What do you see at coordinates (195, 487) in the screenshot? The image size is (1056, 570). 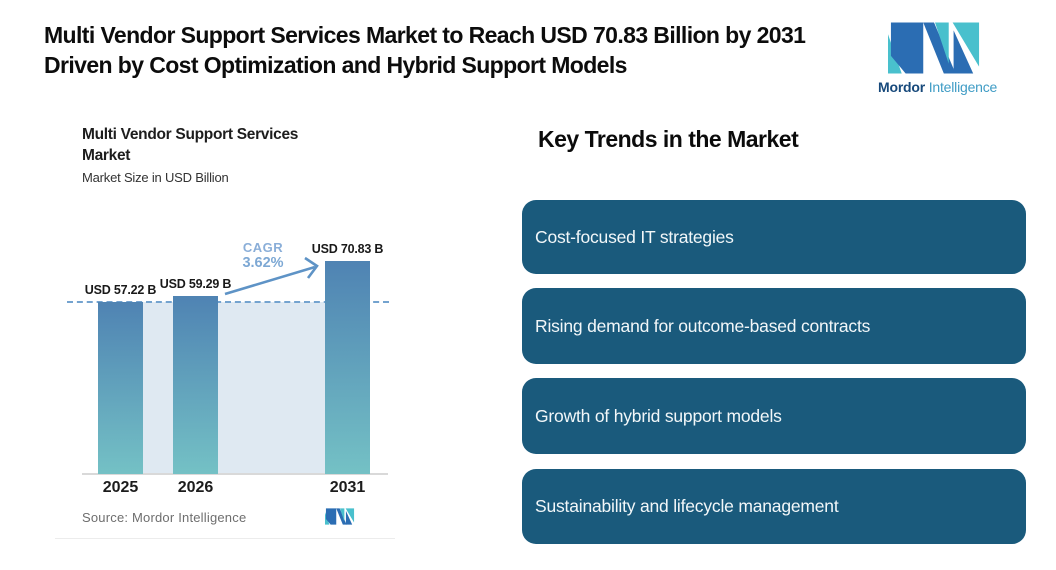 I see `x-axis-tick-2026: 2026` at bounding box center [195, 487].